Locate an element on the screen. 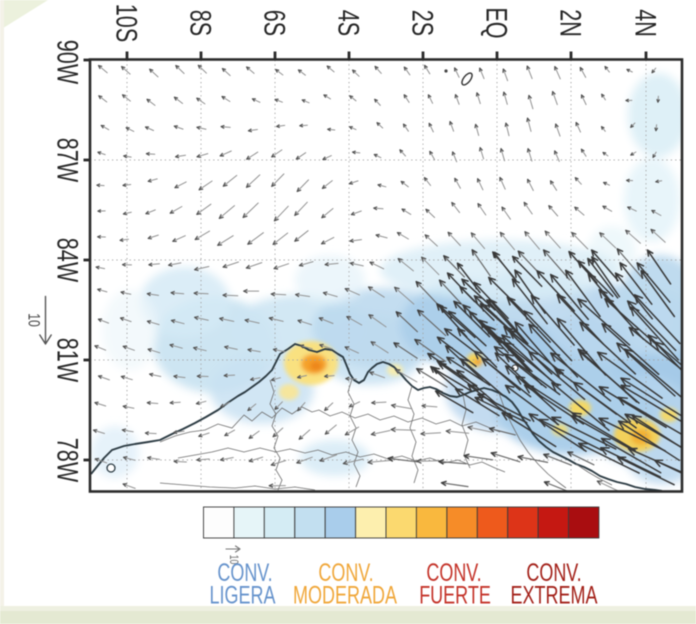 This screenshot has width=696, height=624. svg-text: 84W is located at coordinates (68, 260).